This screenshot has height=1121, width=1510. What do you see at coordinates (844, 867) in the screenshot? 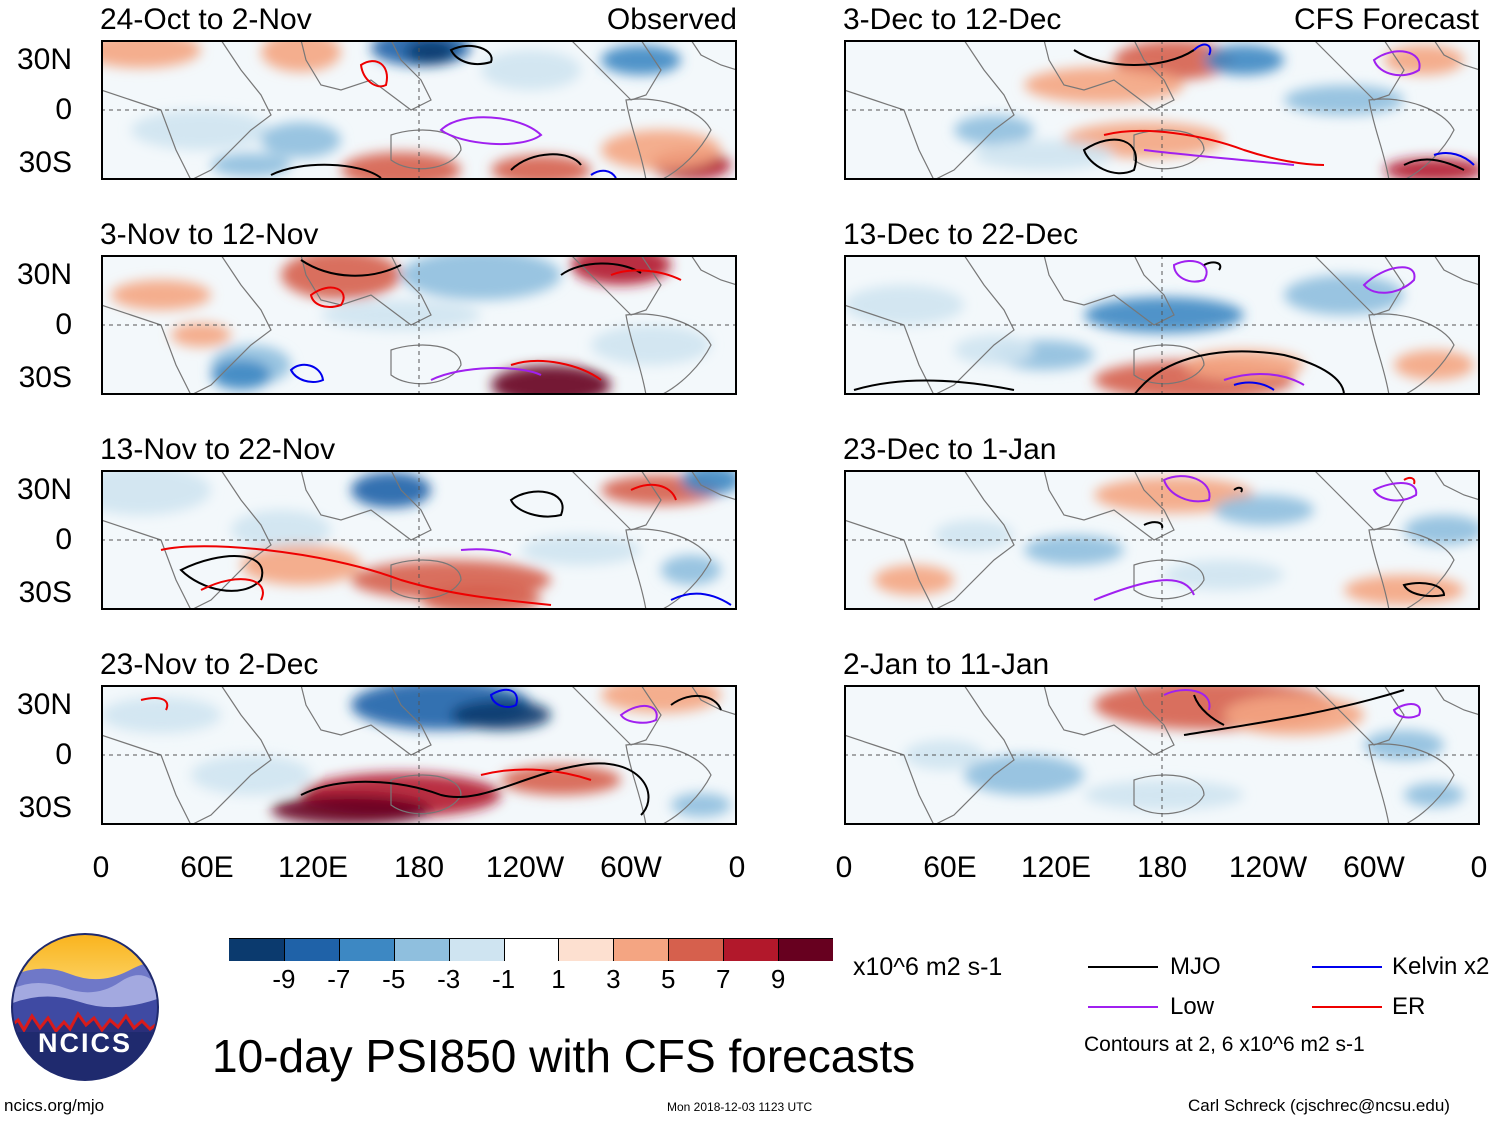
I see `lon-label: 0` at bounding box center [844, 867].